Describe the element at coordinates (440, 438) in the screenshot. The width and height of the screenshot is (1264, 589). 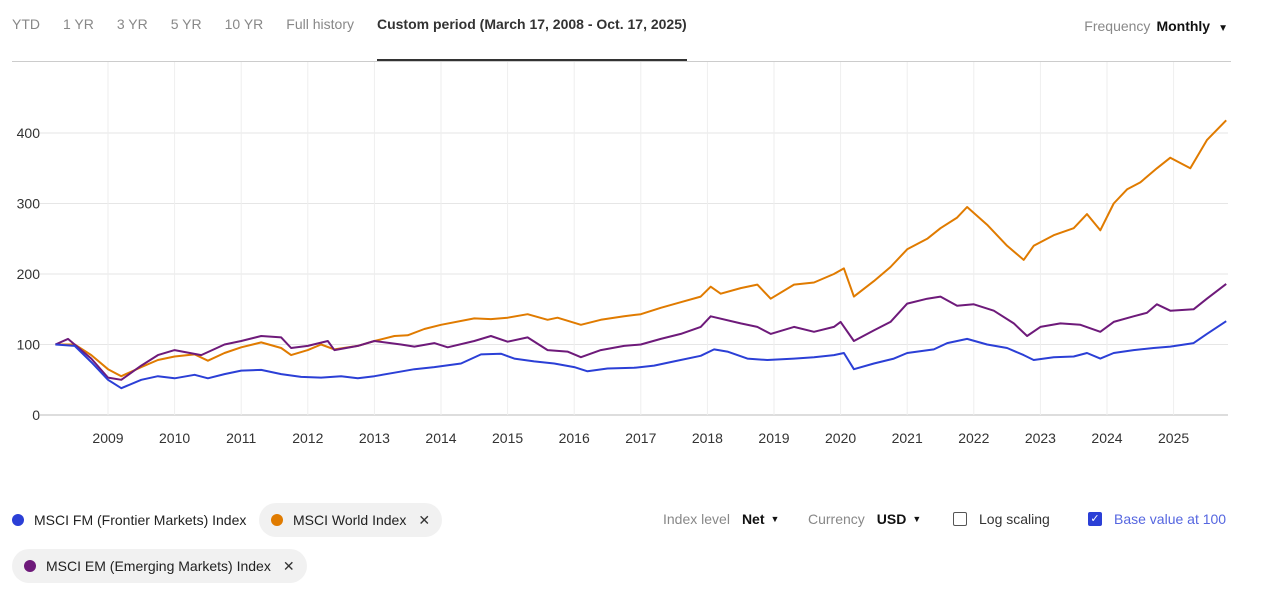
I see `x-tick-label: 2014` at that location.